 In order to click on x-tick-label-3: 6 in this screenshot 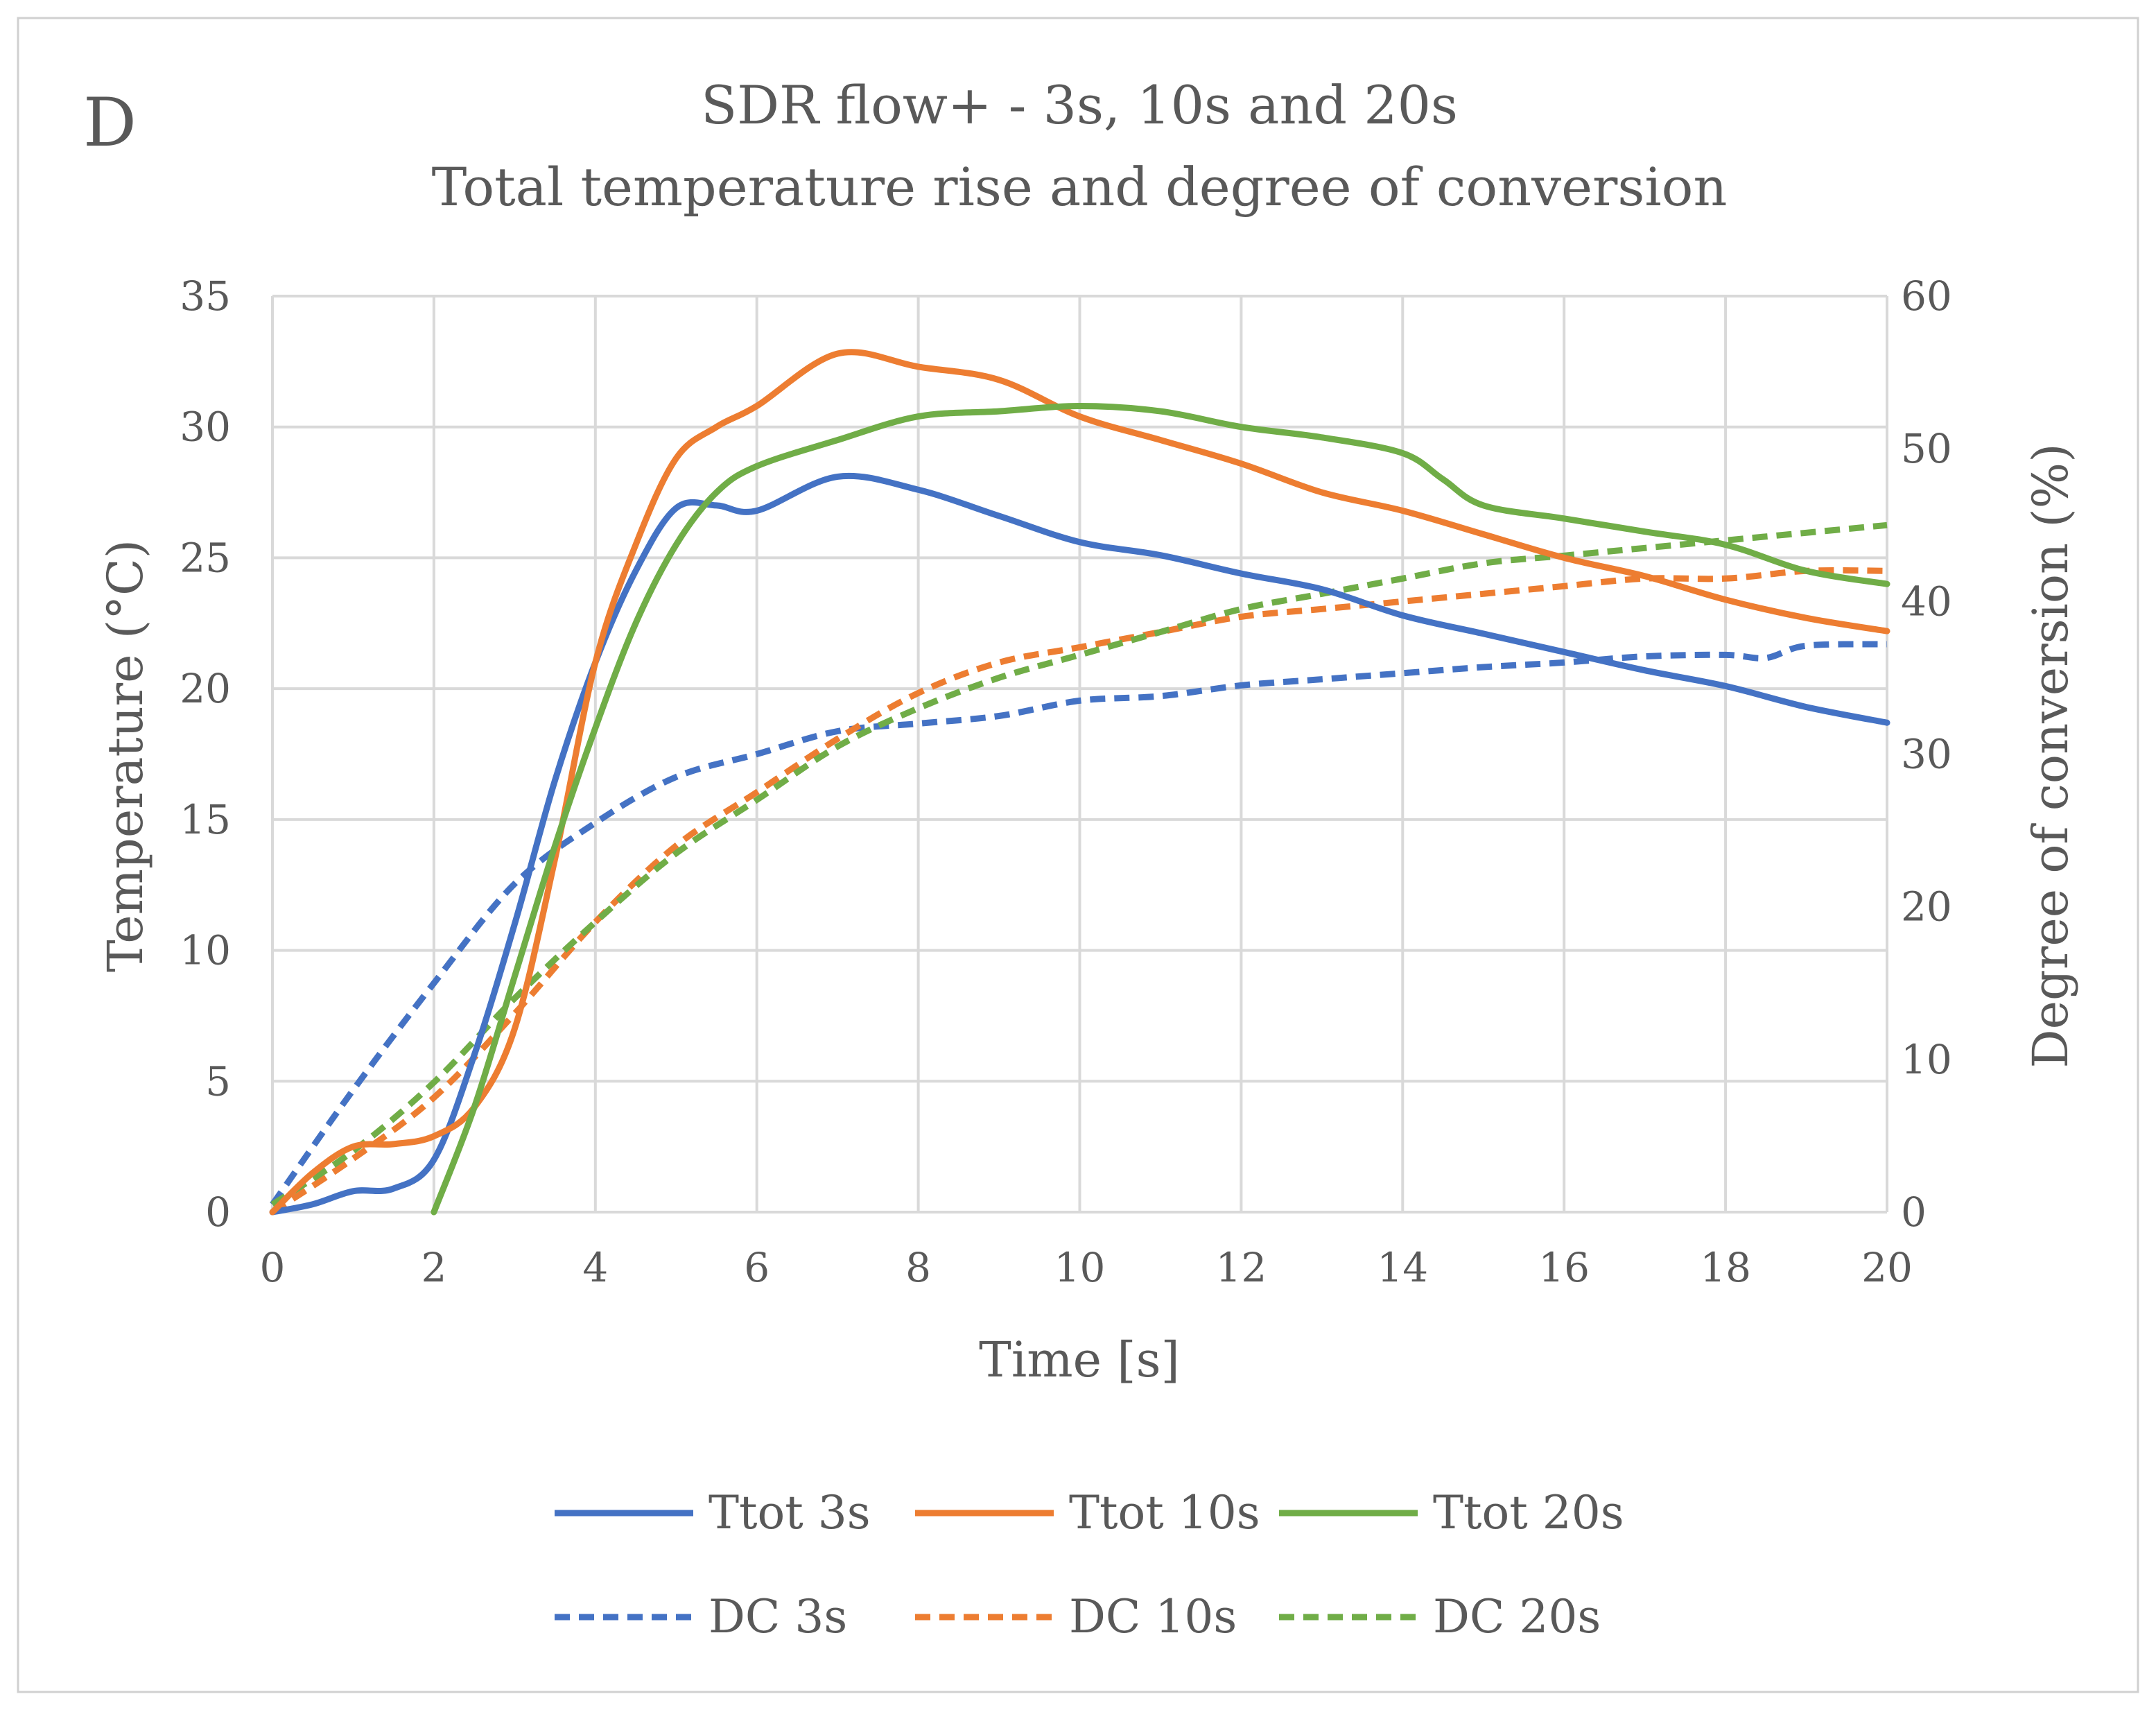, I will do `click(757, 1268)`.